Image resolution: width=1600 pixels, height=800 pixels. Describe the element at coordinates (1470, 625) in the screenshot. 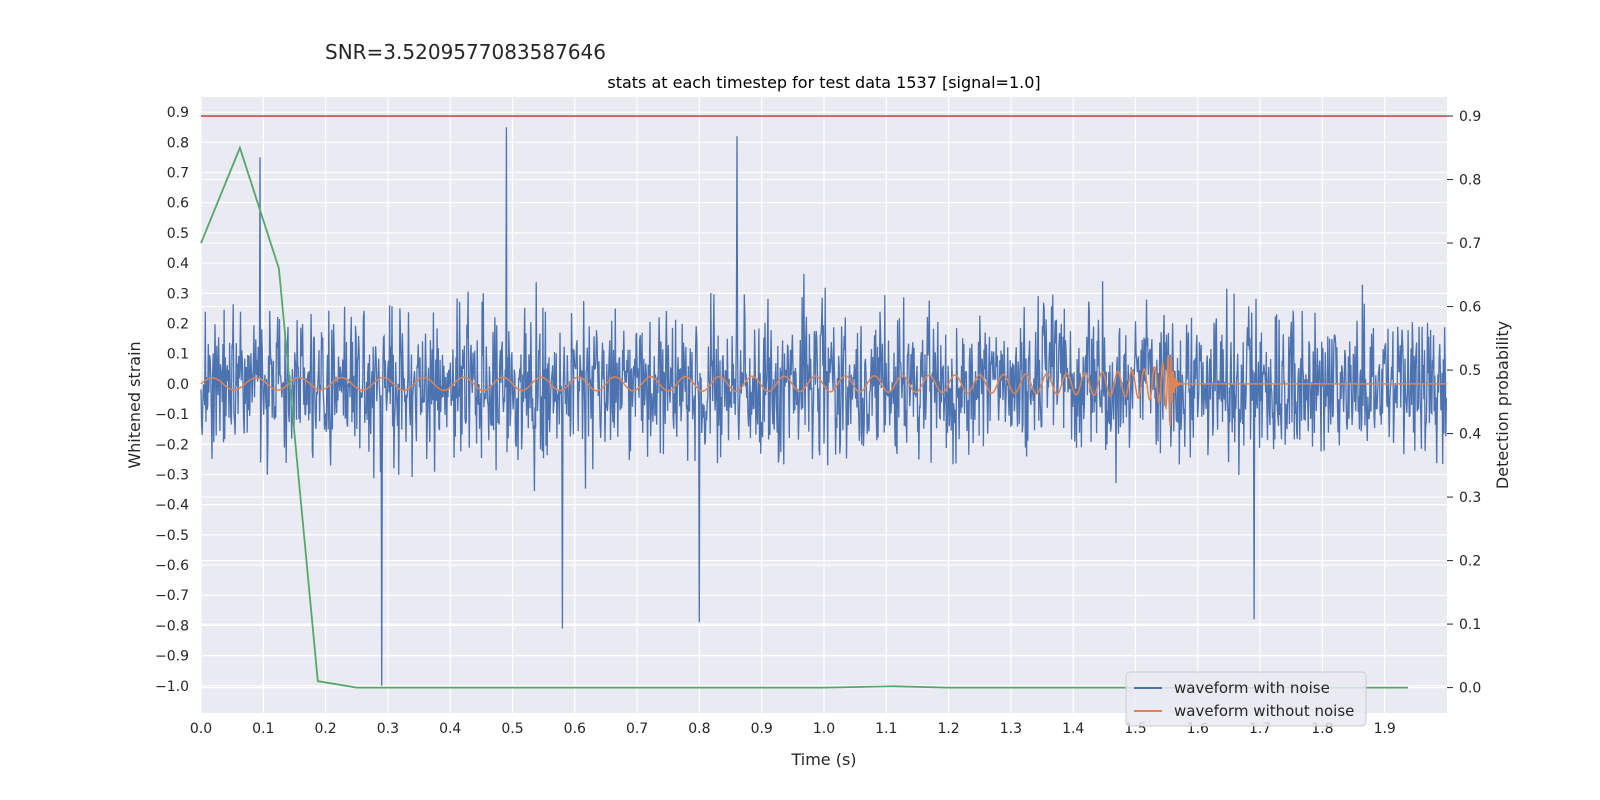

I see `y-tick-label-right: 0.1` at that location.